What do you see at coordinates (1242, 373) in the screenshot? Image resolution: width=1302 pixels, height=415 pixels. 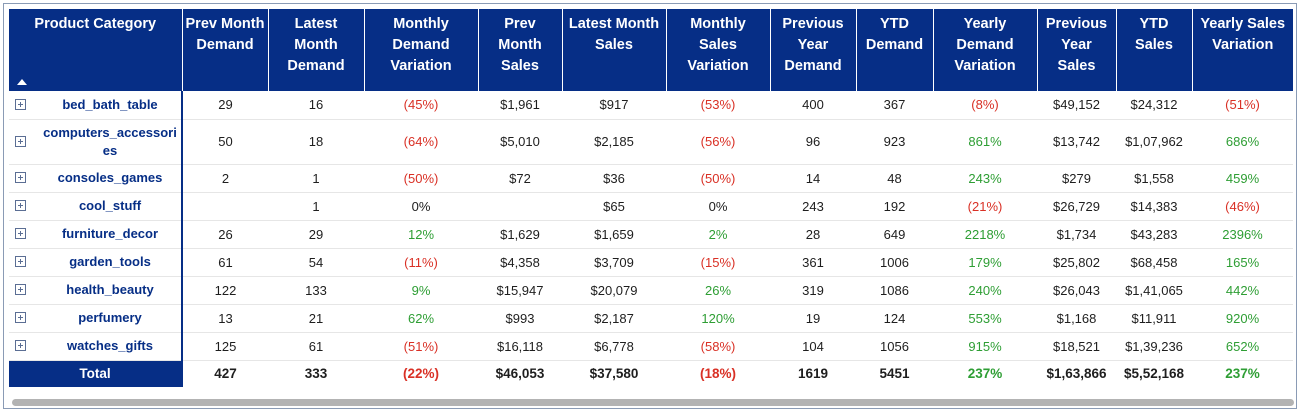 I see `total-yearly-sales-variation-cell: 237%` at bounding box center [1242, 373].